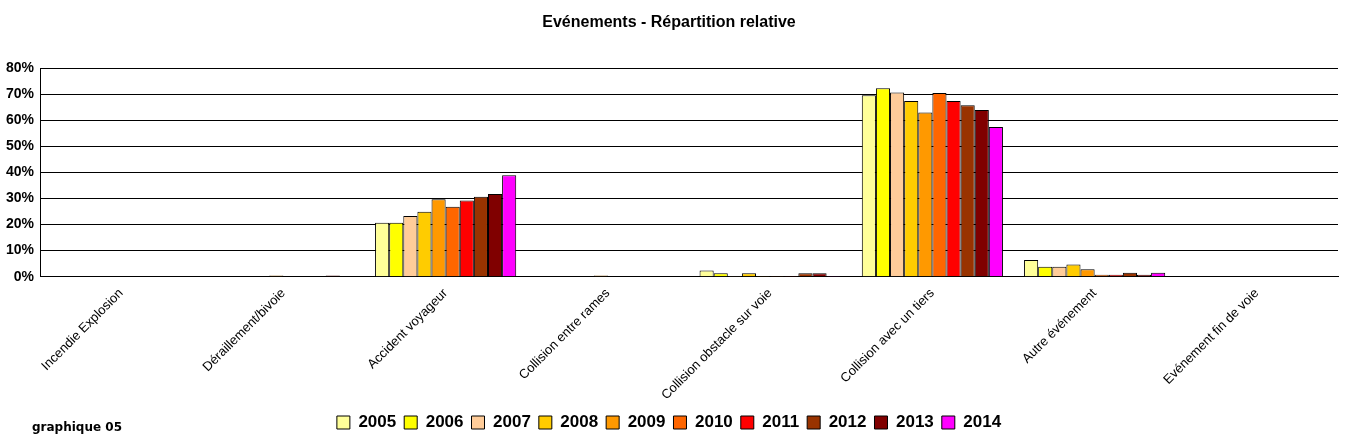 This screenshot has width=1353, height=441. I want to click on y-tick-label: 10%, so click(20, 249).